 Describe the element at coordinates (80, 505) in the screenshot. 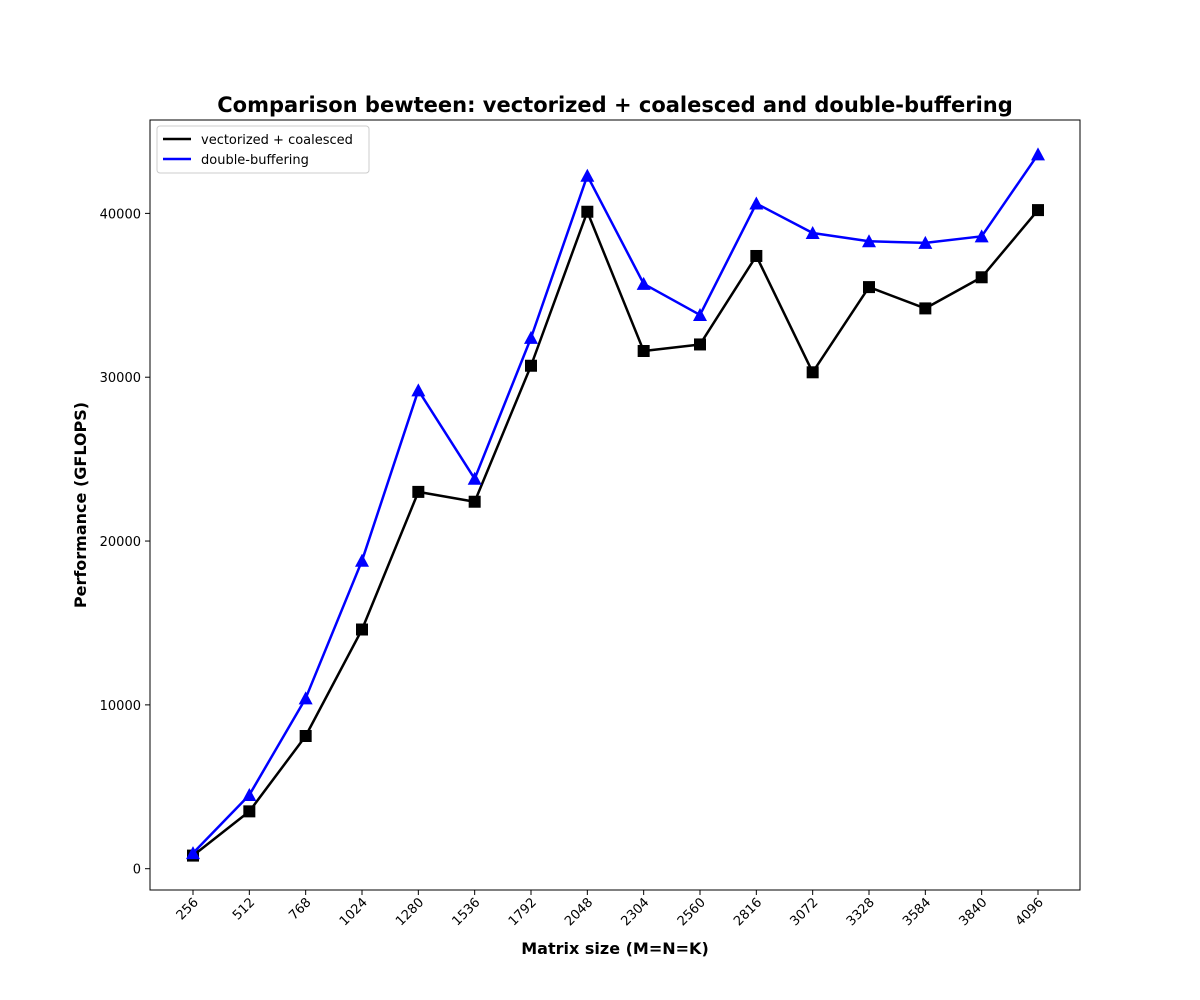

I see `y-axis-label: Performance (GFLOPS)` at that location.